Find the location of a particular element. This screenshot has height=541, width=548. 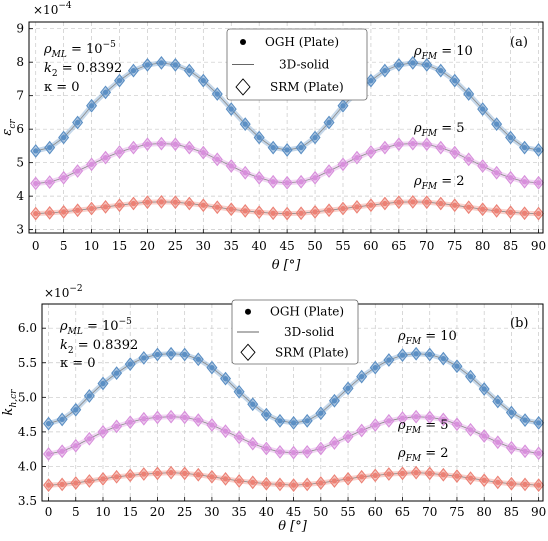

rho-fm-value: = 5 is located at coordinates (450, 128).